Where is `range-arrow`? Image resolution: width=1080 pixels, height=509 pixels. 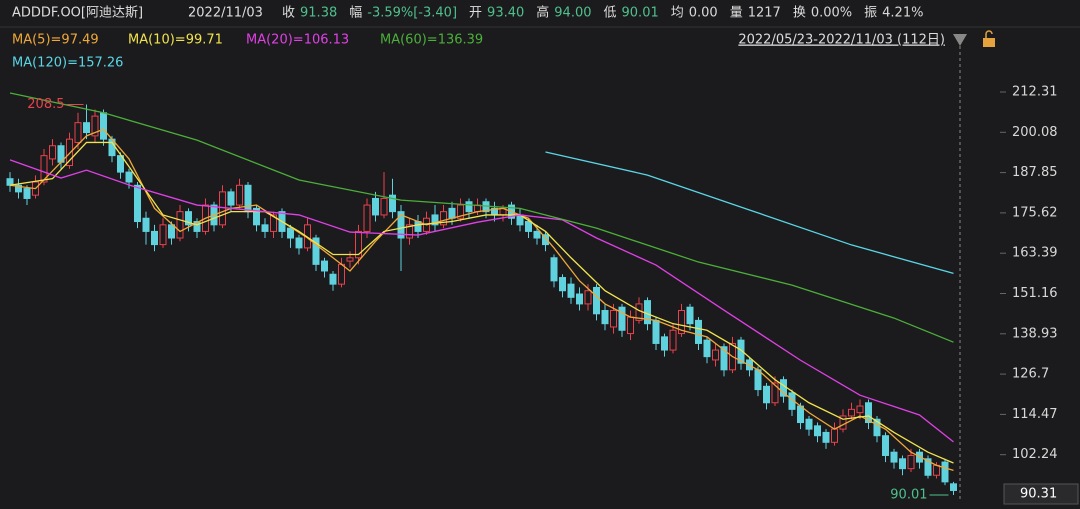
range-arrow is located at coordinates (960, 40).